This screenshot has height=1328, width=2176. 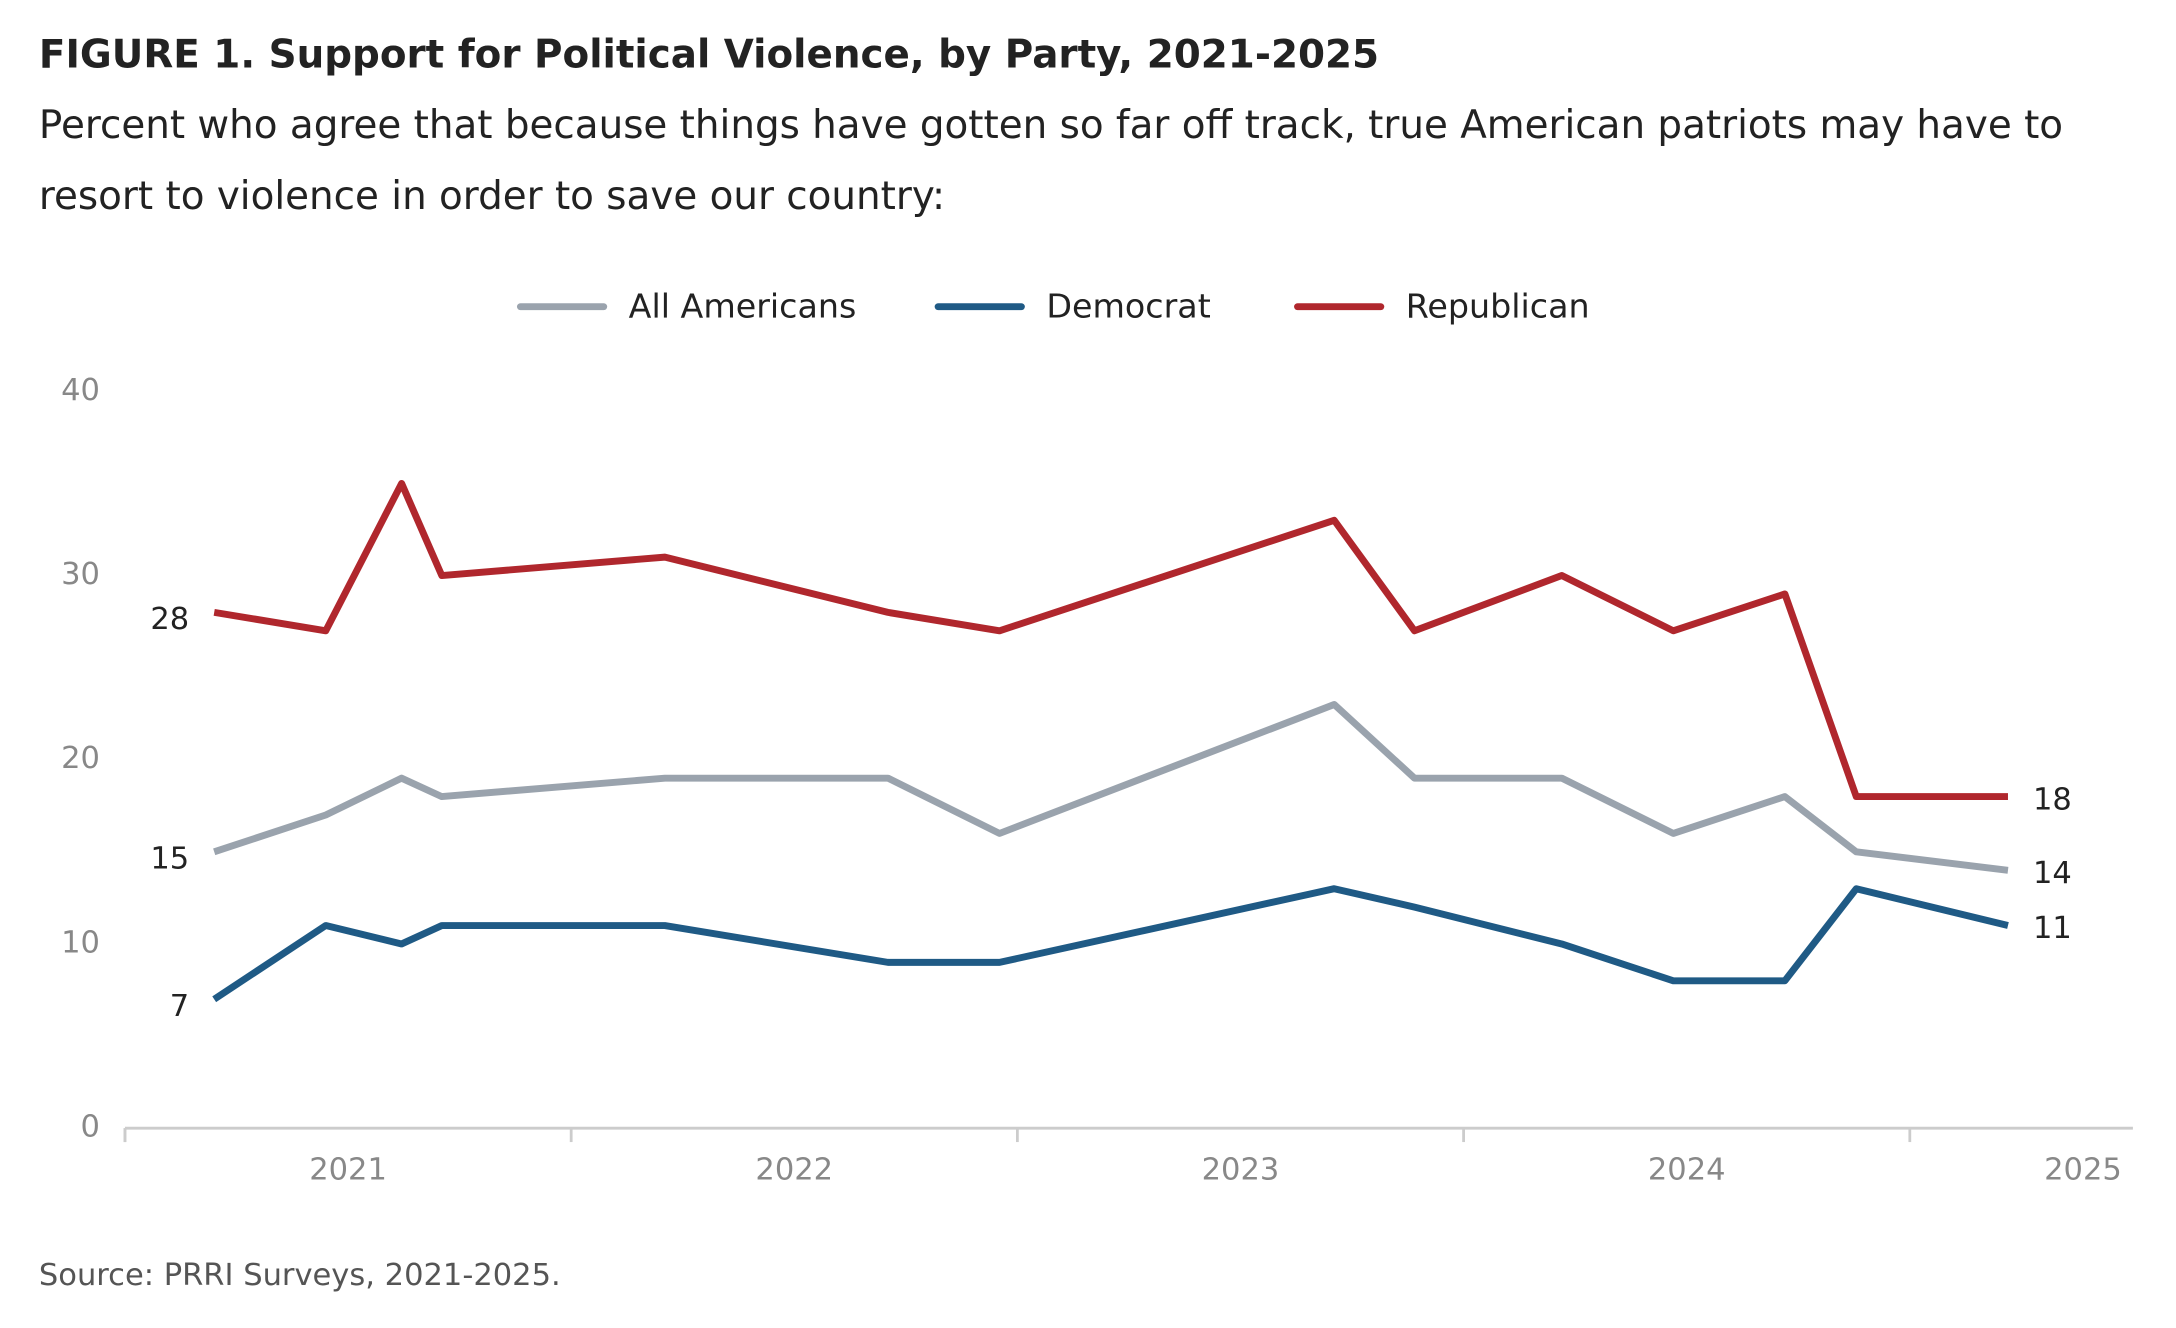 I want to click on x-tick-label: 2021, so click(x=348, y=1170).